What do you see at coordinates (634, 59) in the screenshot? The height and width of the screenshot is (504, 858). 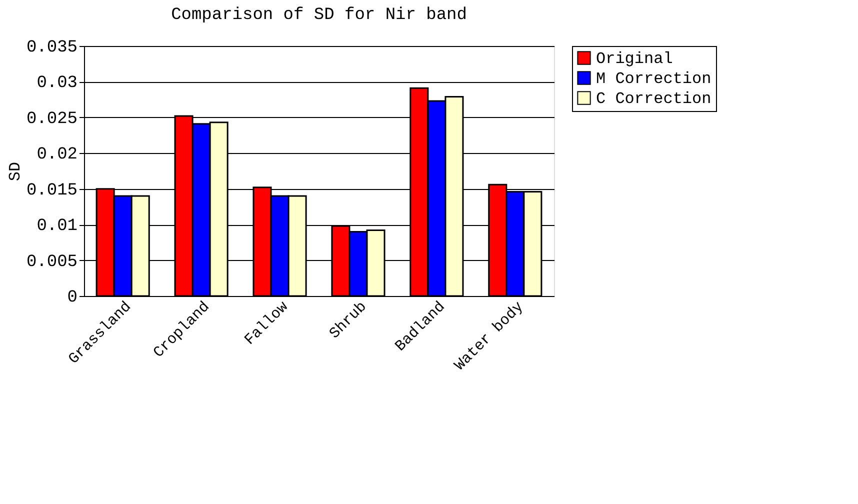 I see `legend-label: Original` at bounding box center [634, 59].